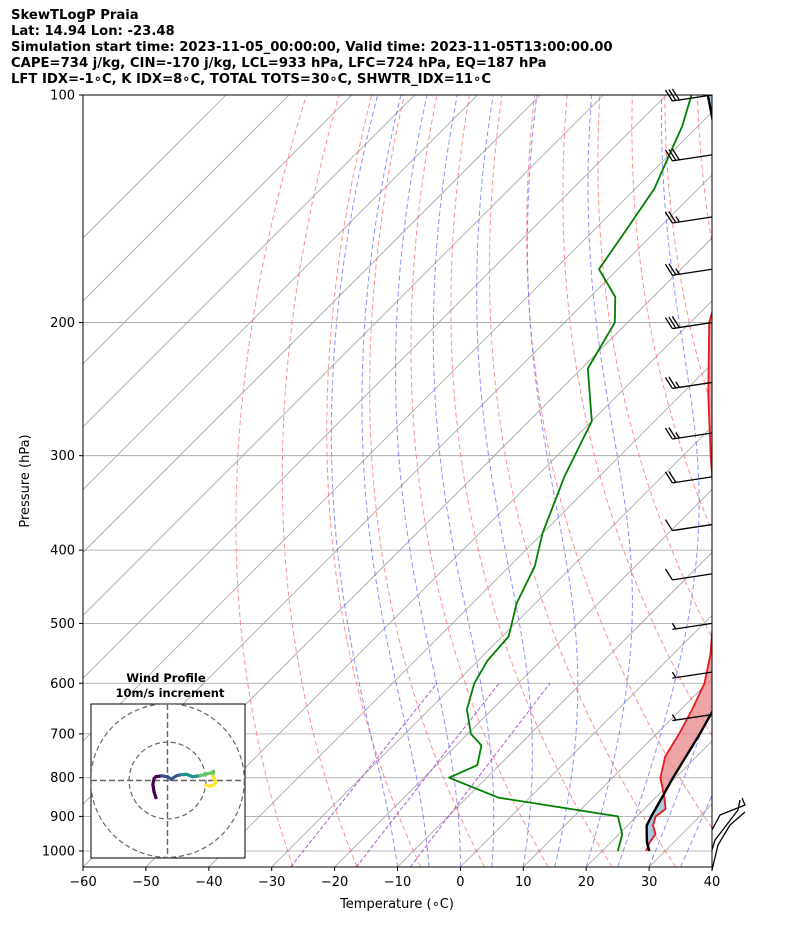  I want to click on parcel-path-line, so click(678, 473).